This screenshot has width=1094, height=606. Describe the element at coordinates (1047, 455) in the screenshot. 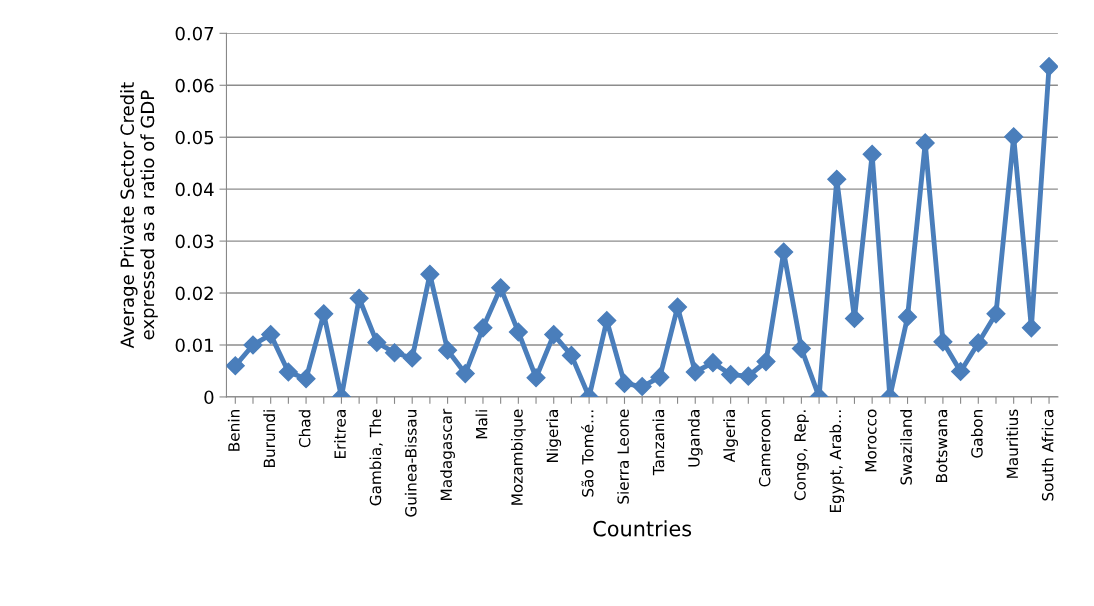

I see `x-tick-label: South Africa` at that location.